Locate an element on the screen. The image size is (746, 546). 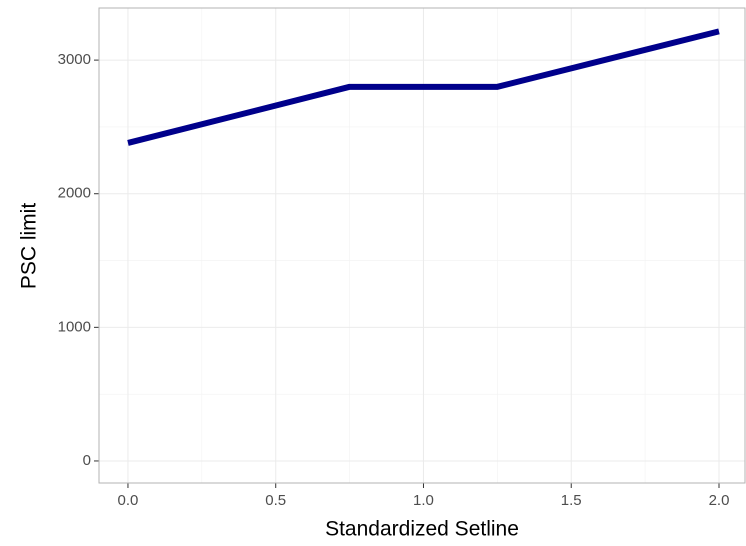
y-tick-label: 1000 is located at coordinates (74, 326).